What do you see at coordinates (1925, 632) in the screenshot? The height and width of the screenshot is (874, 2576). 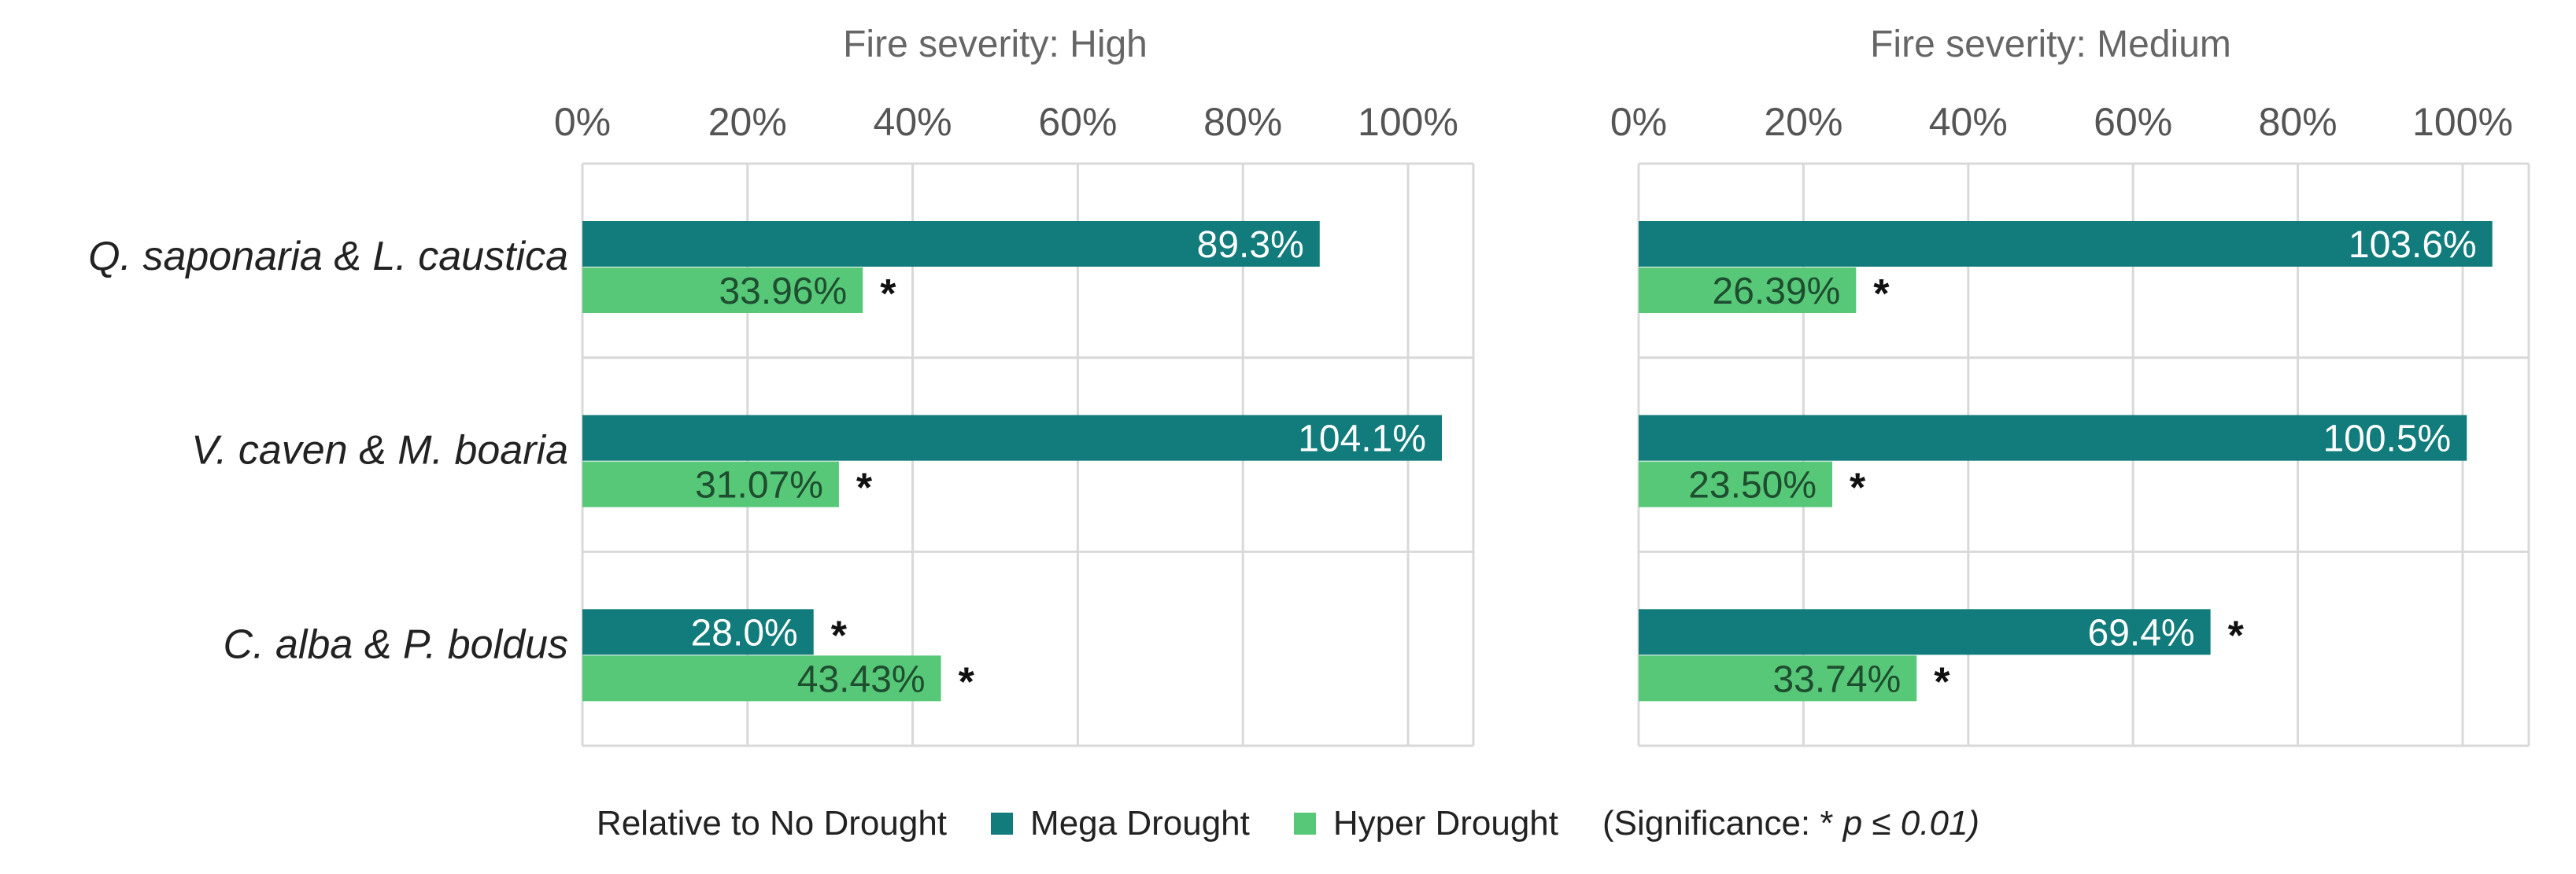 I see `panel-2-bar-mega-drought-c-alba-p-boldus` at bounding box center [1925, 632].